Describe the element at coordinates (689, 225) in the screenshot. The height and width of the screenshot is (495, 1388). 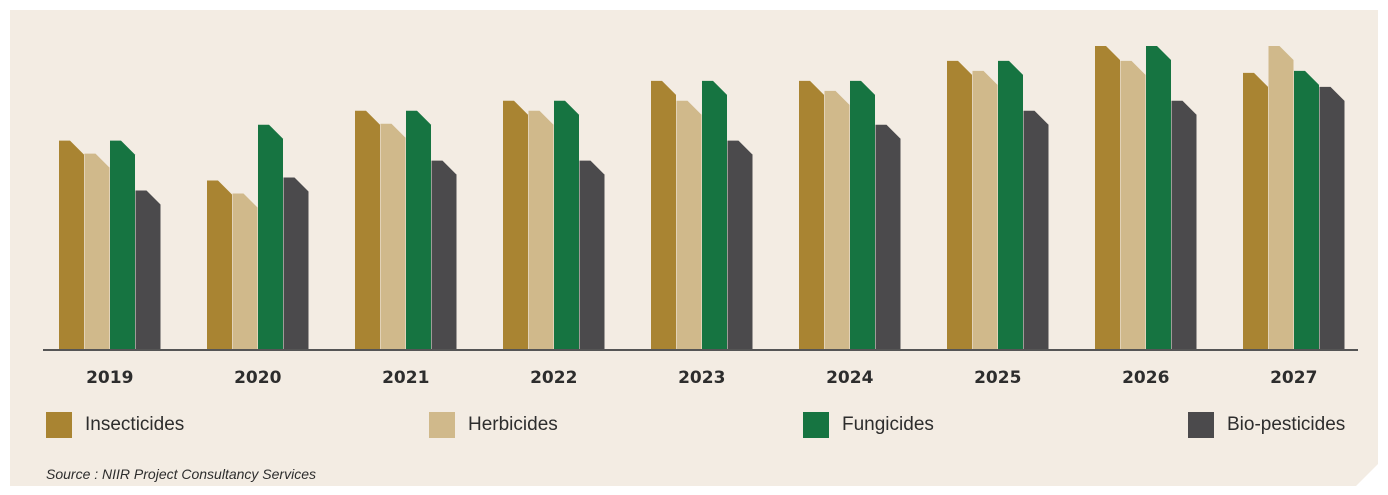
I see `bar-herbicides-2023` at that location.